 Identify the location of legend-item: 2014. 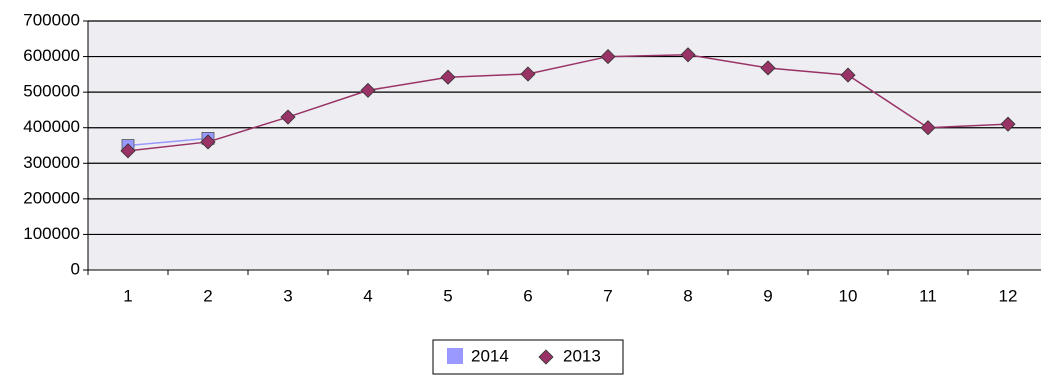
(478, 355).